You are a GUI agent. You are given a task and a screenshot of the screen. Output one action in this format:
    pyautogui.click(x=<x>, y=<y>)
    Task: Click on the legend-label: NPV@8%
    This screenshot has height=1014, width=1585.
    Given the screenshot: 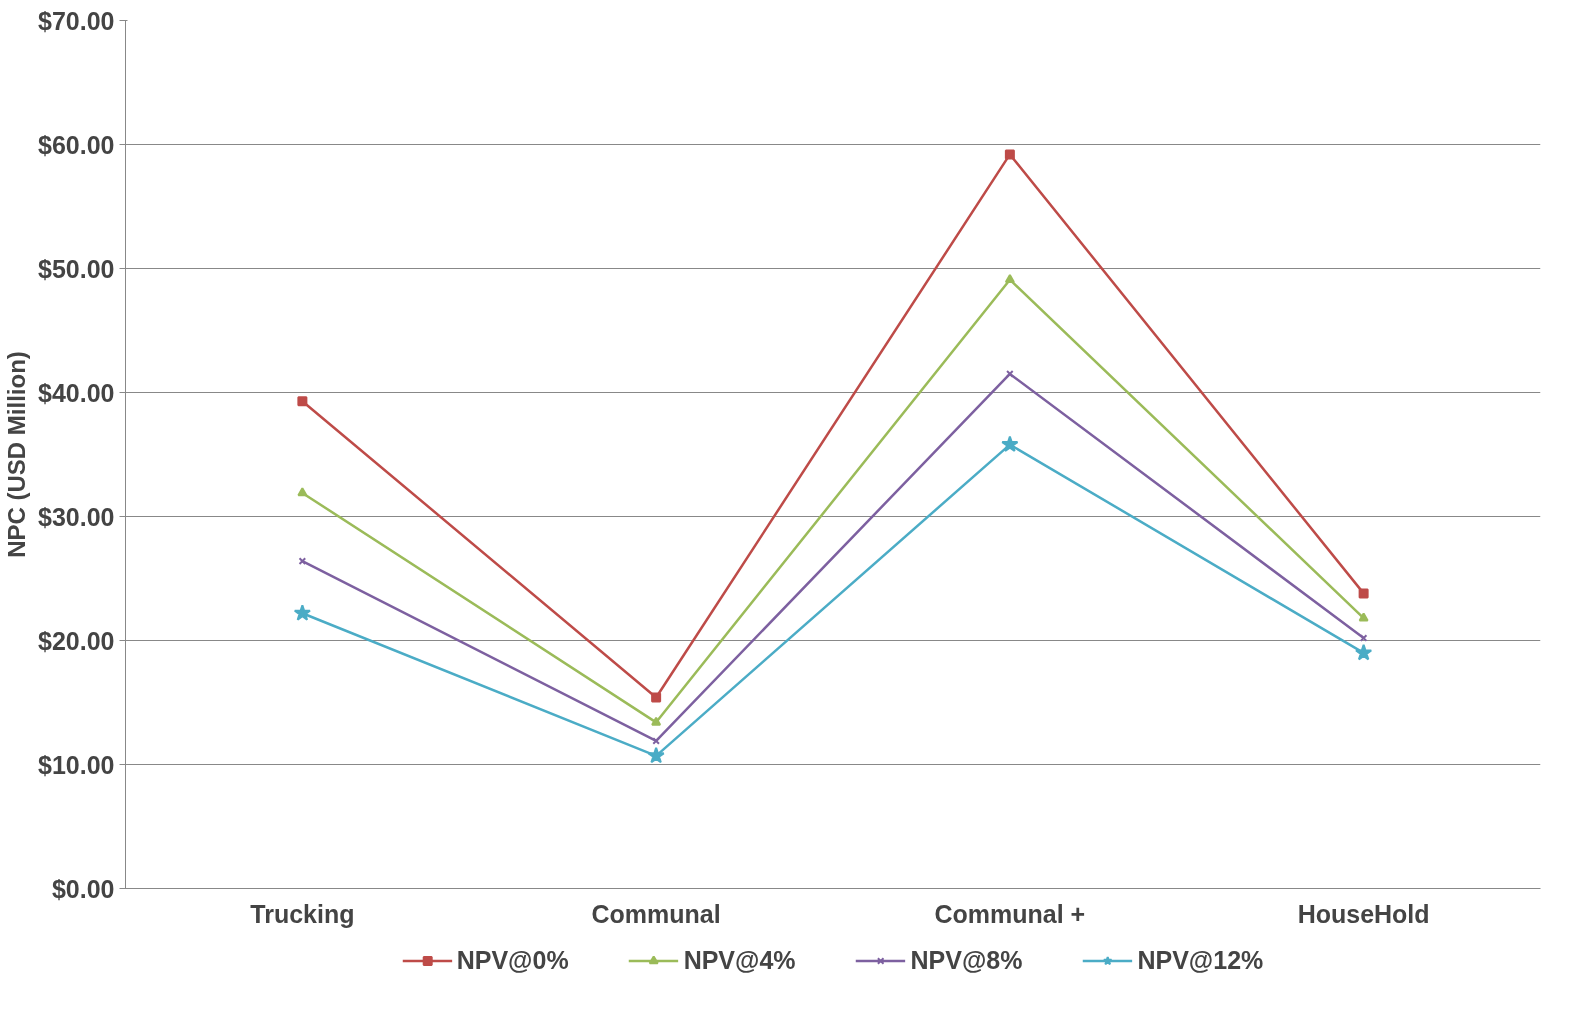 What is the action you would take?
    pyautogui.click(x=966, y=960)
    